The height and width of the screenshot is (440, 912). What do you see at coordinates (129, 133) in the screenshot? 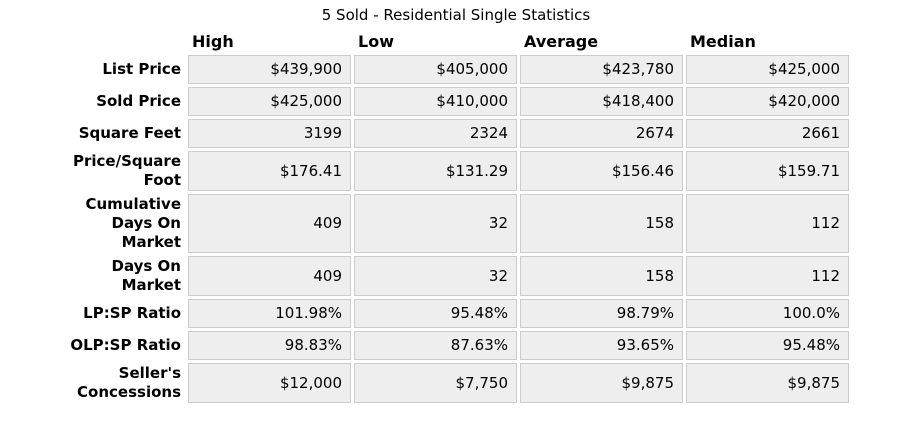
I see `row-label: Square Feet` at bounding box center [129, 133].